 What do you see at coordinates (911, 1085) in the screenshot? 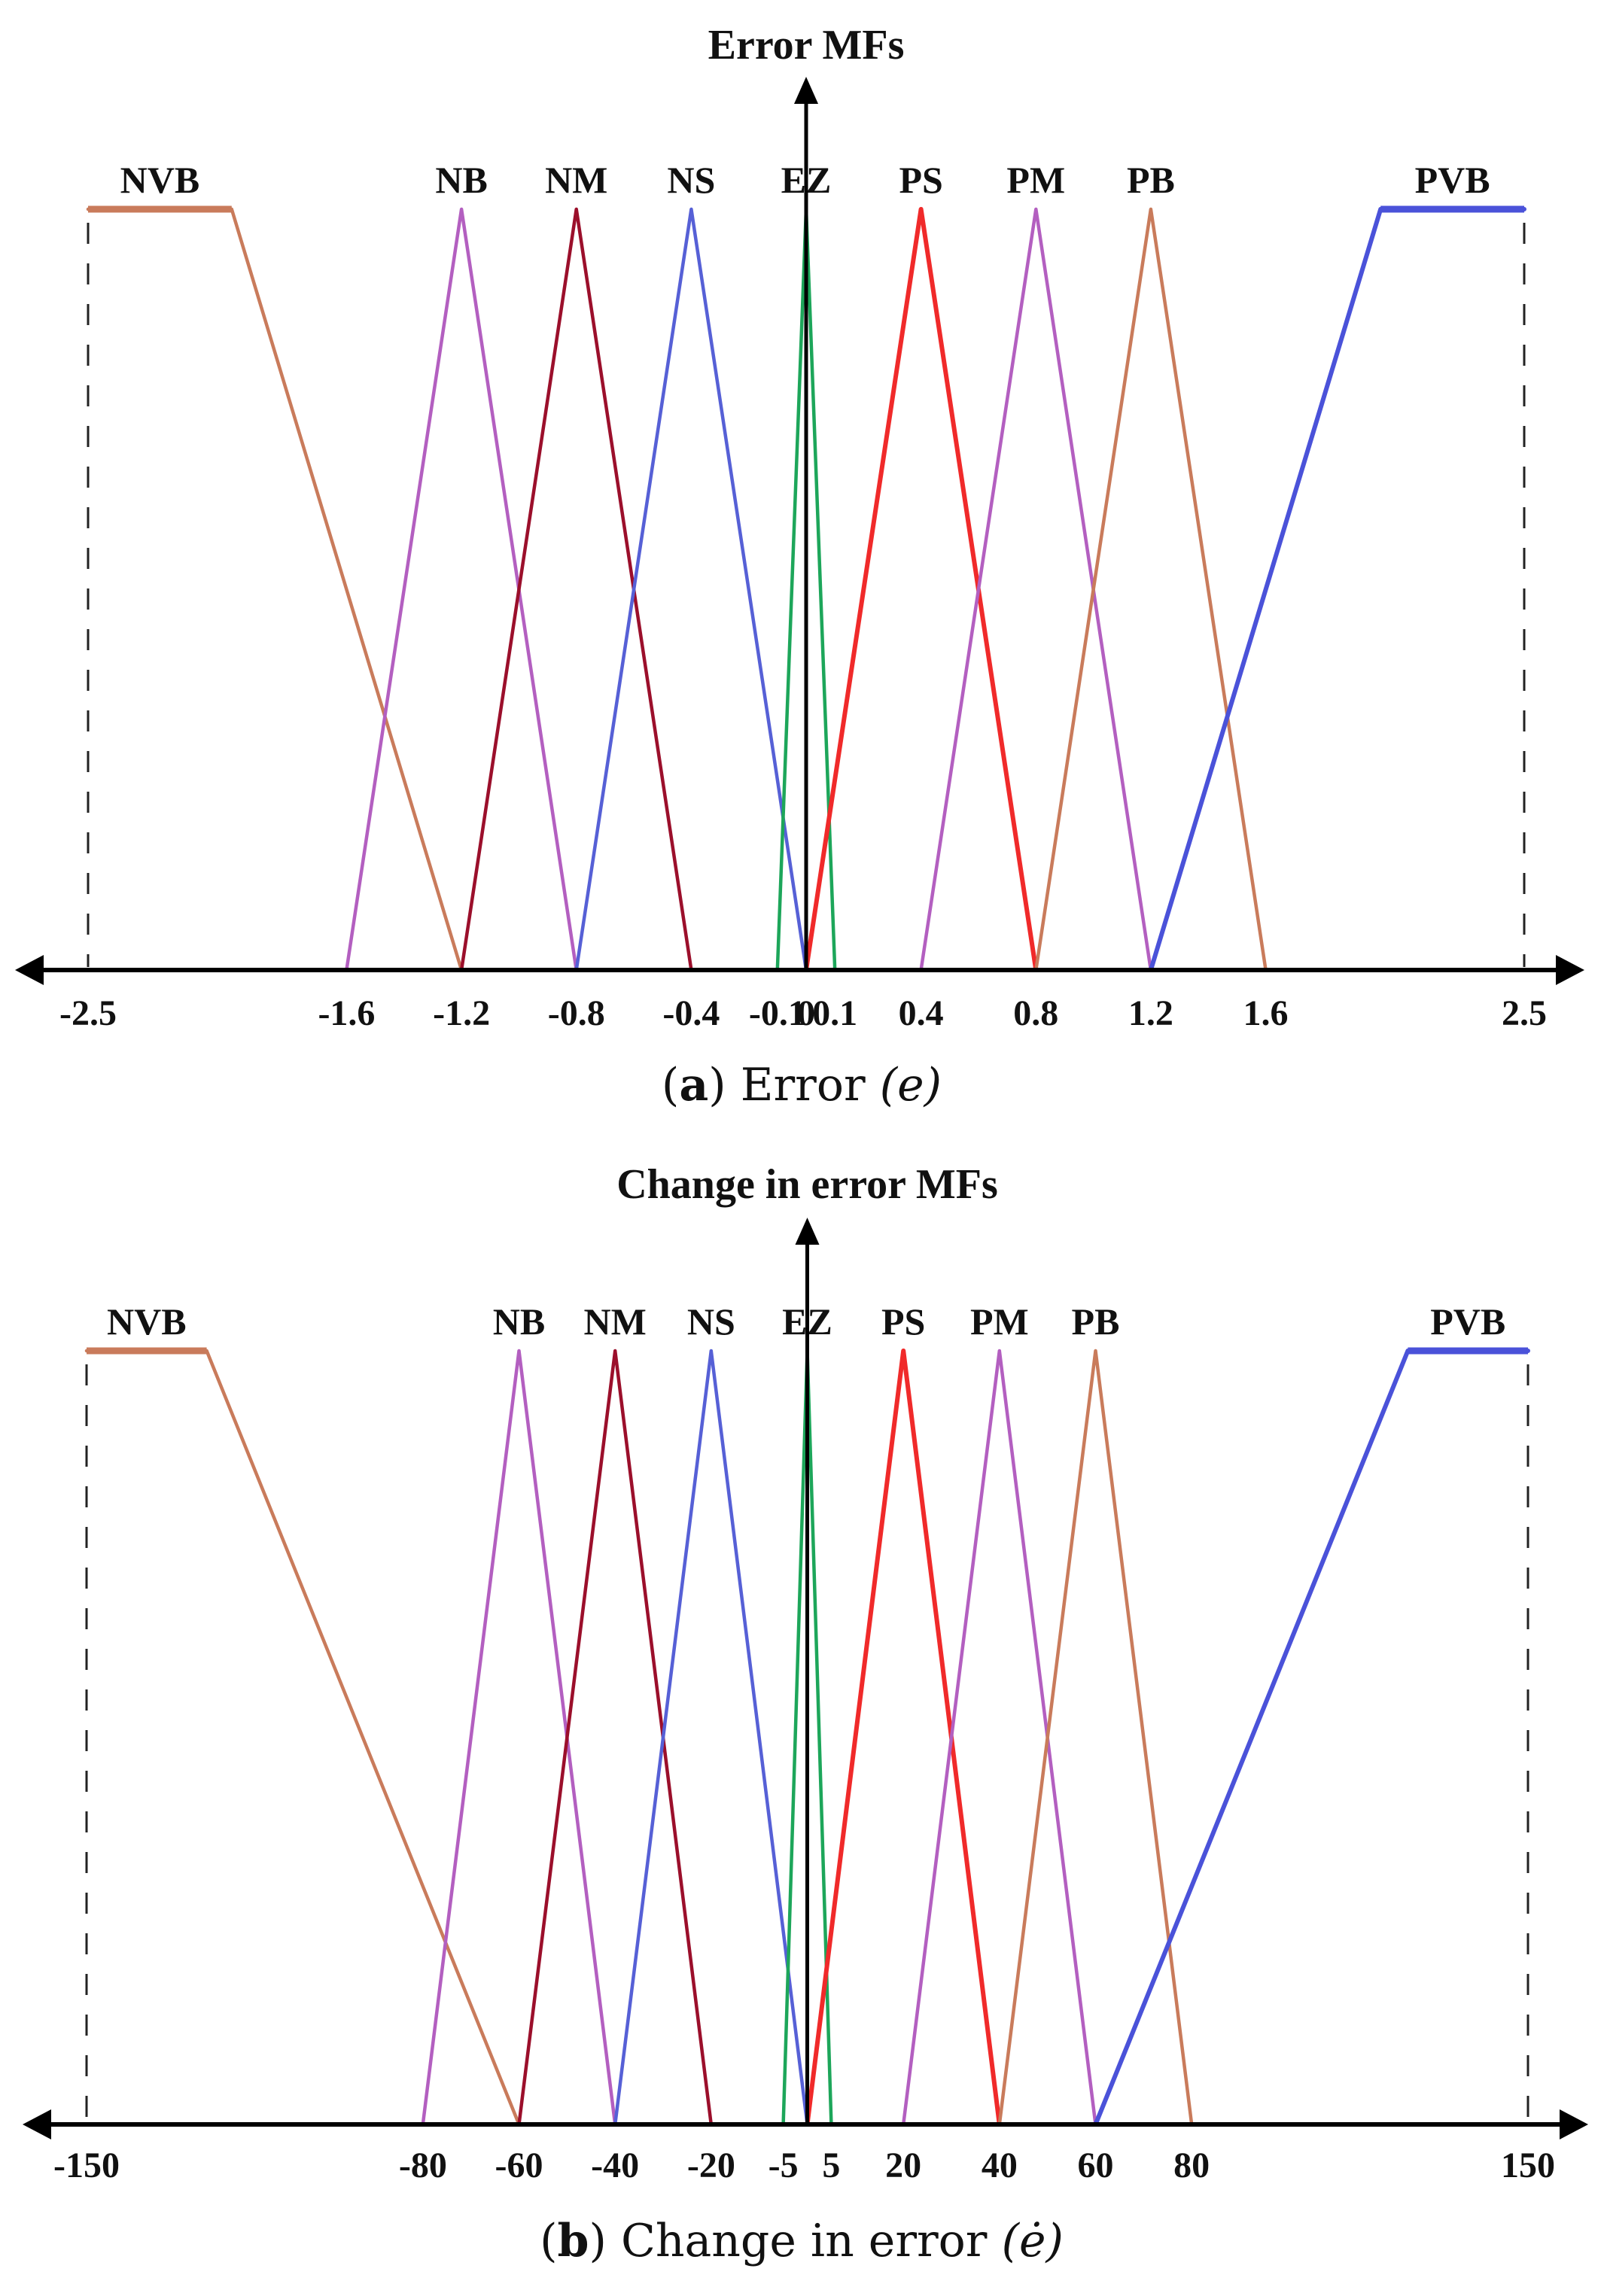
I see `caption-symbol: (e)` at bounding box center [911, 1085].